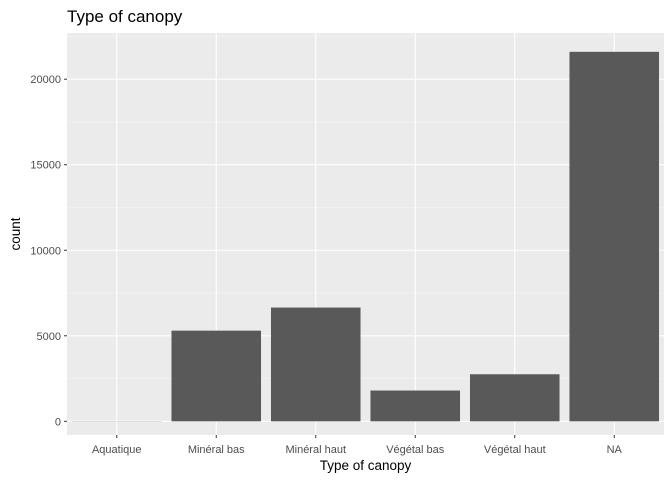 The height and width of the screenshot is (480, 672). I want to click on x-tick-label: Aquatique, so click(117, 450).